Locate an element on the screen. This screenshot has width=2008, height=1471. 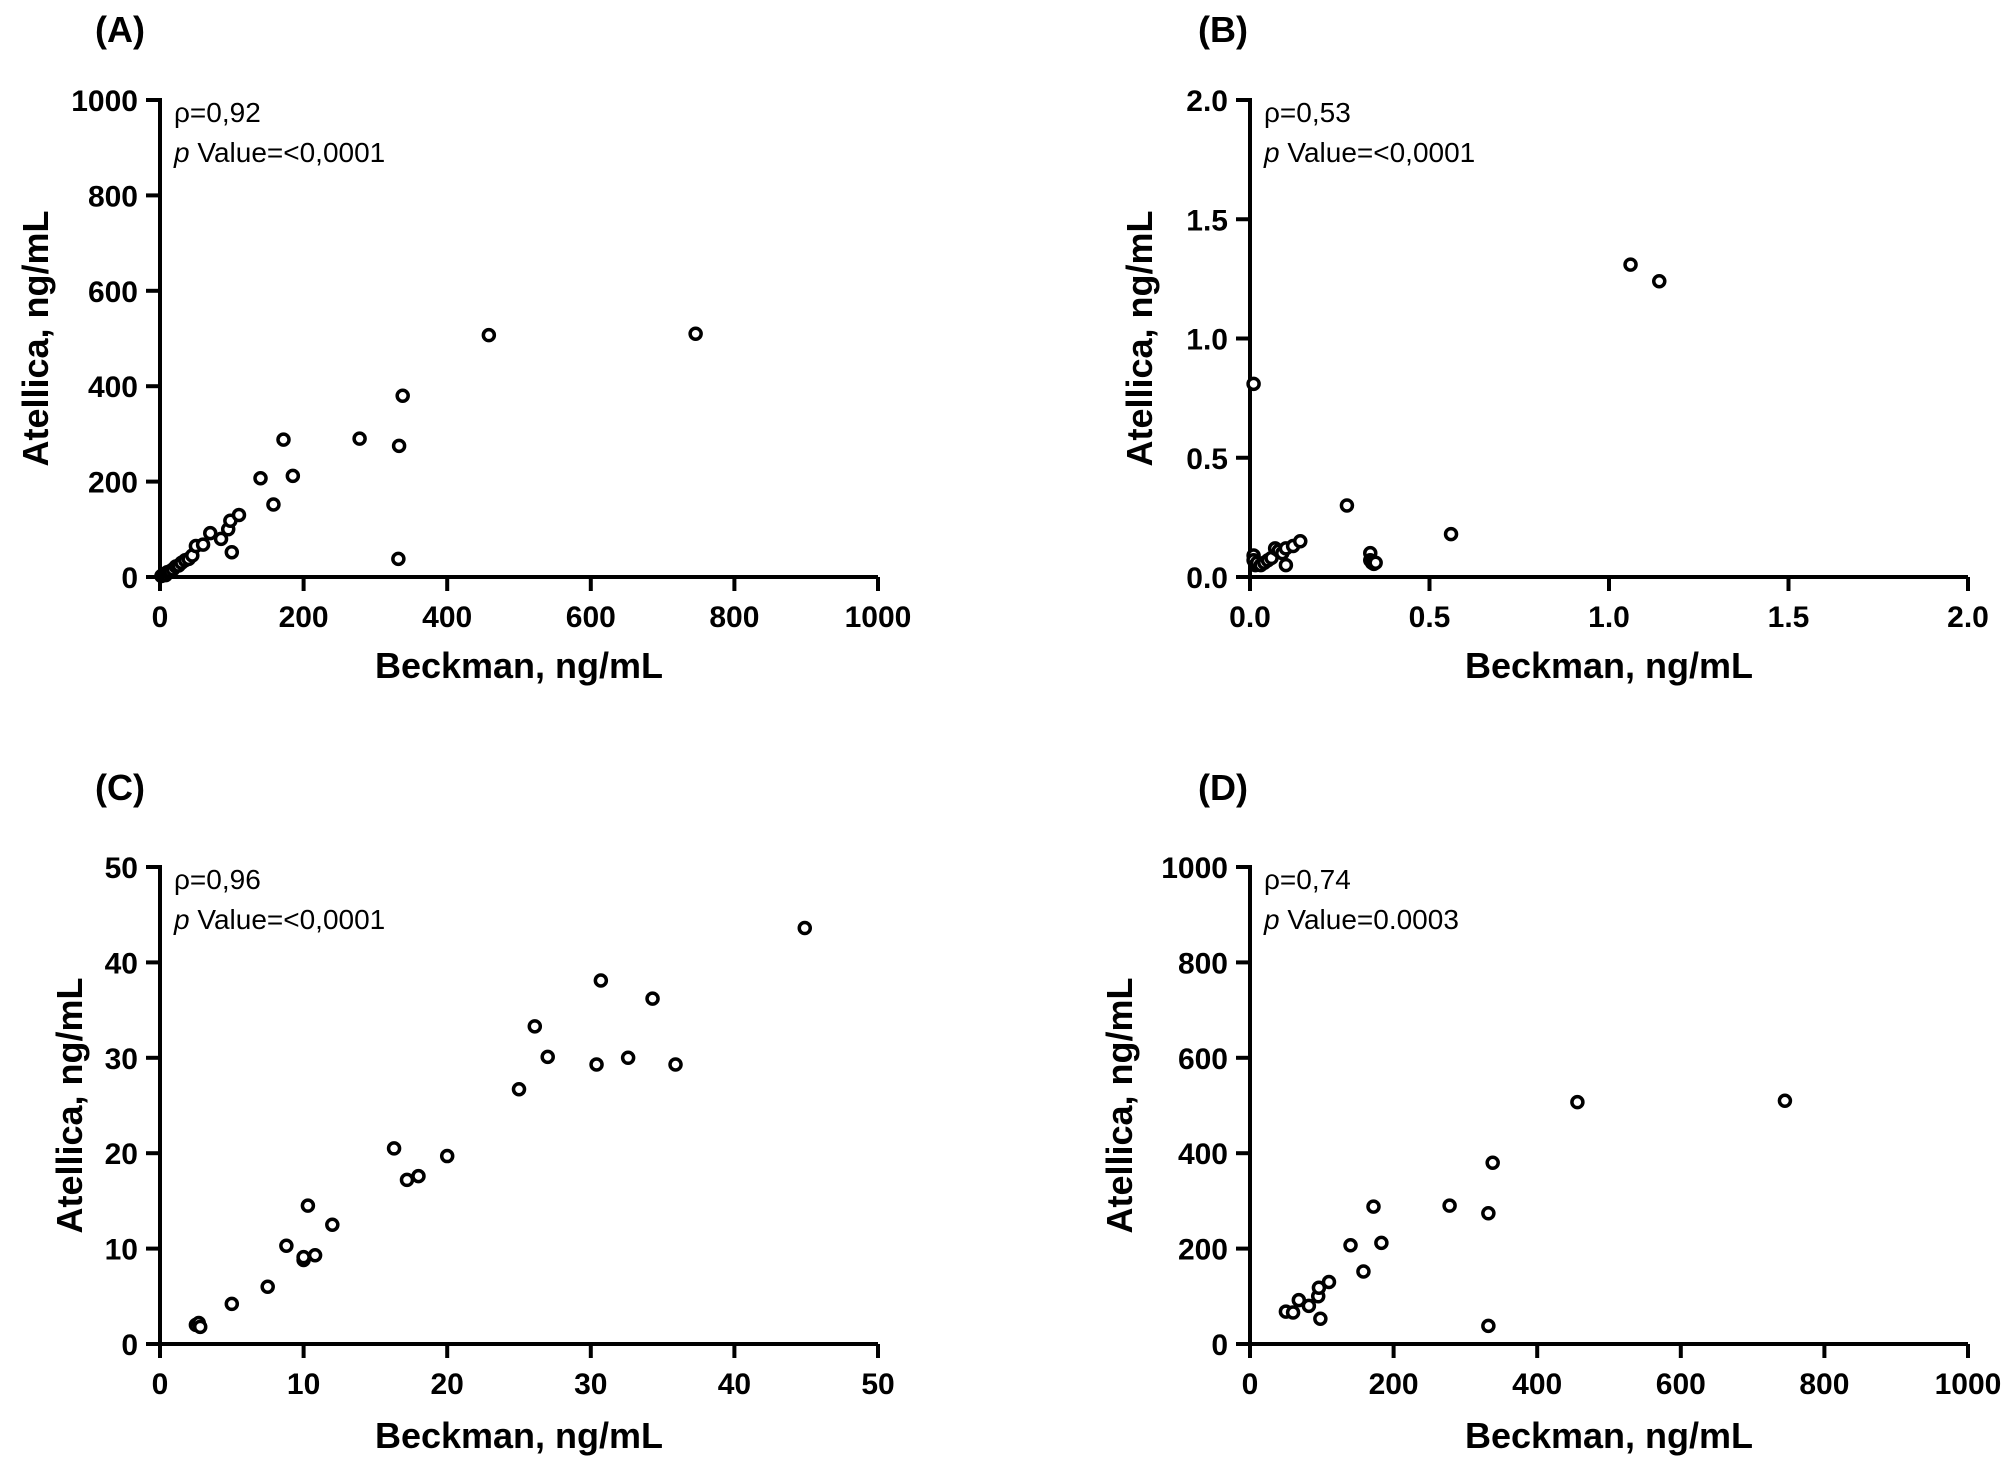
x-tick-label: 20 is located at coordinates (447, 1384).